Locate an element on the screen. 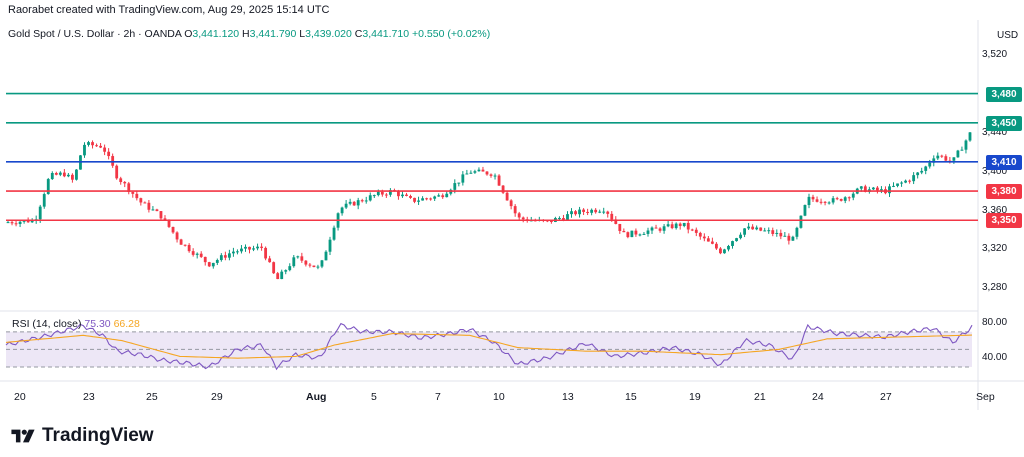  time-tick-label: 23 is located at coordinates (89, 397).